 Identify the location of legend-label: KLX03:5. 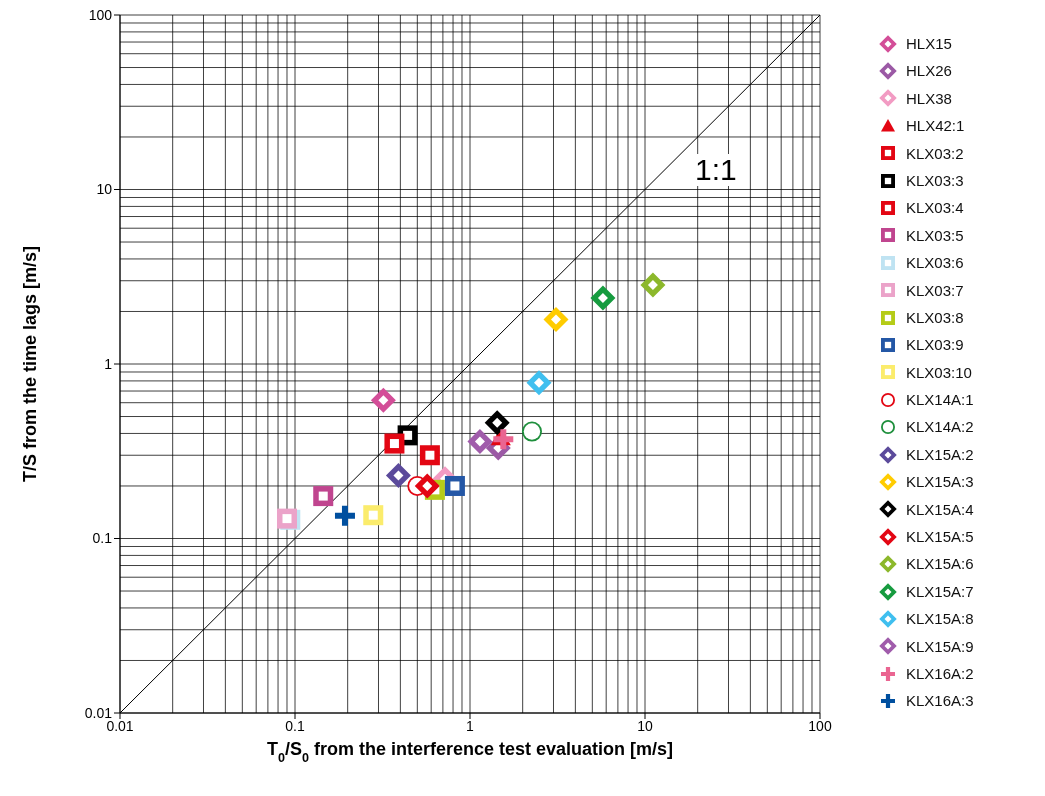
(935, 235).